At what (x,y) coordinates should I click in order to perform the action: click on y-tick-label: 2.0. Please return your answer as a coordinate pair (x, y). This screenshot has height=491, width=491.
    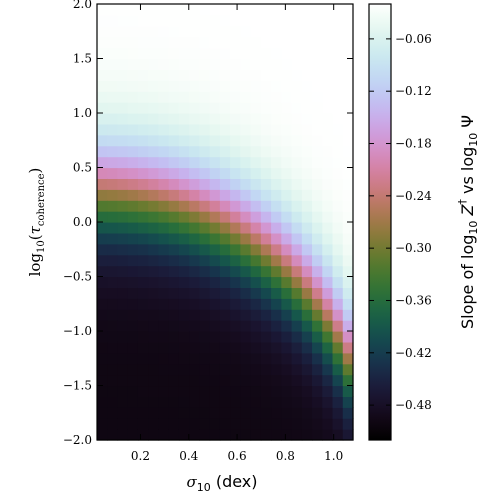
    Looking at the image, I should click on (82, 5).